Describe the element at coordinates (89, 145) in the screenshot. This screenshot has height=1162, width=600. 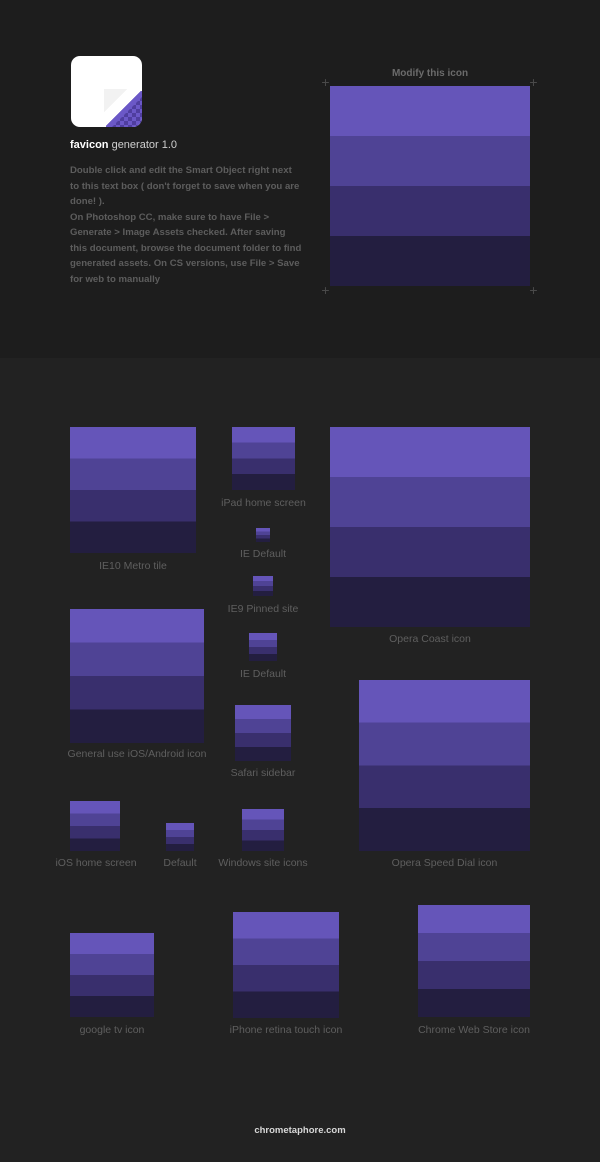
I see `app-title-bold: favicon` at that location.